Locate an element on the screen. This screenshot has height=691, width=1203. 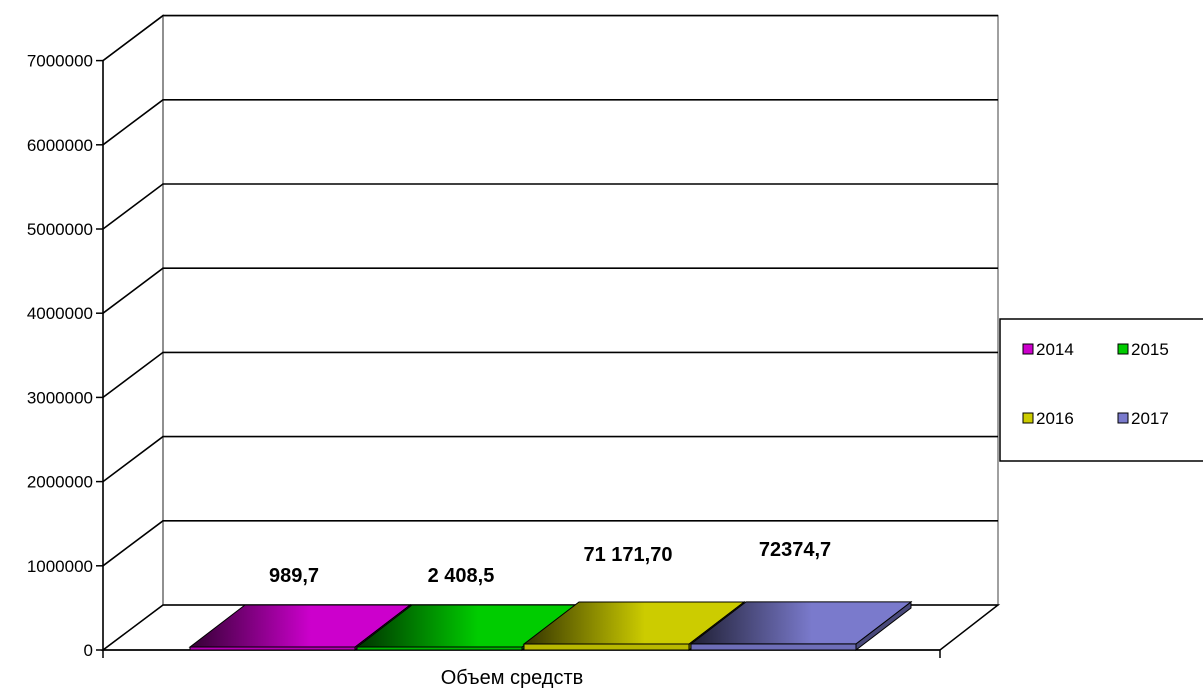
data-label-2014: 989,7 is located at coordinates (294, 576).